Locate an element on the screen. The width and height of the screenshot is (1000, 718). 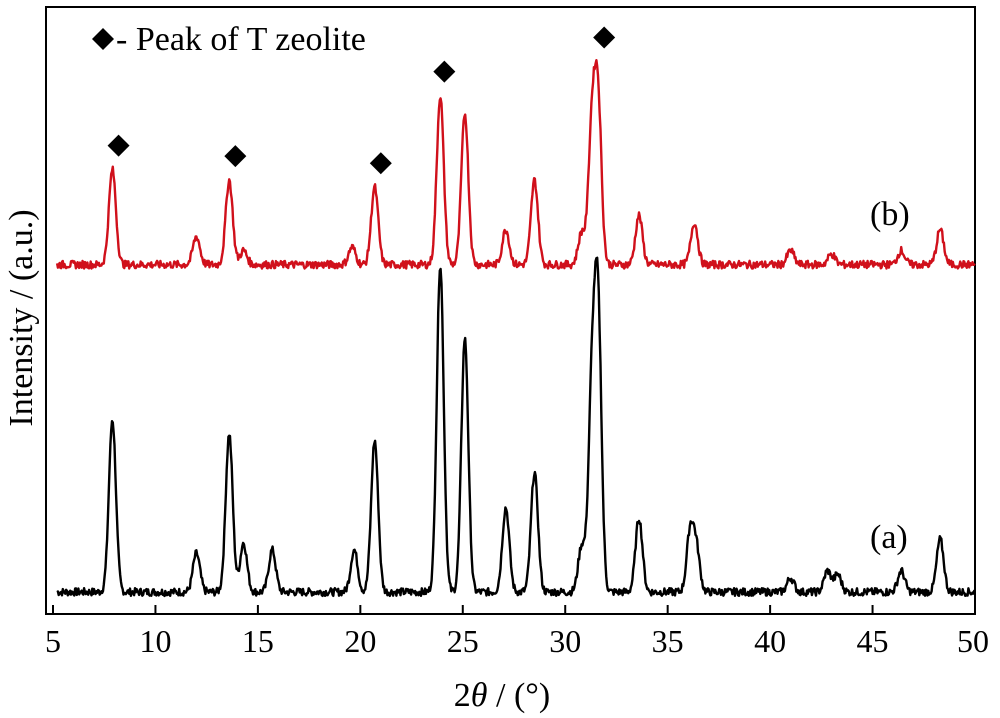
x-tick-label: 45 is located at coordinates (873, 641).